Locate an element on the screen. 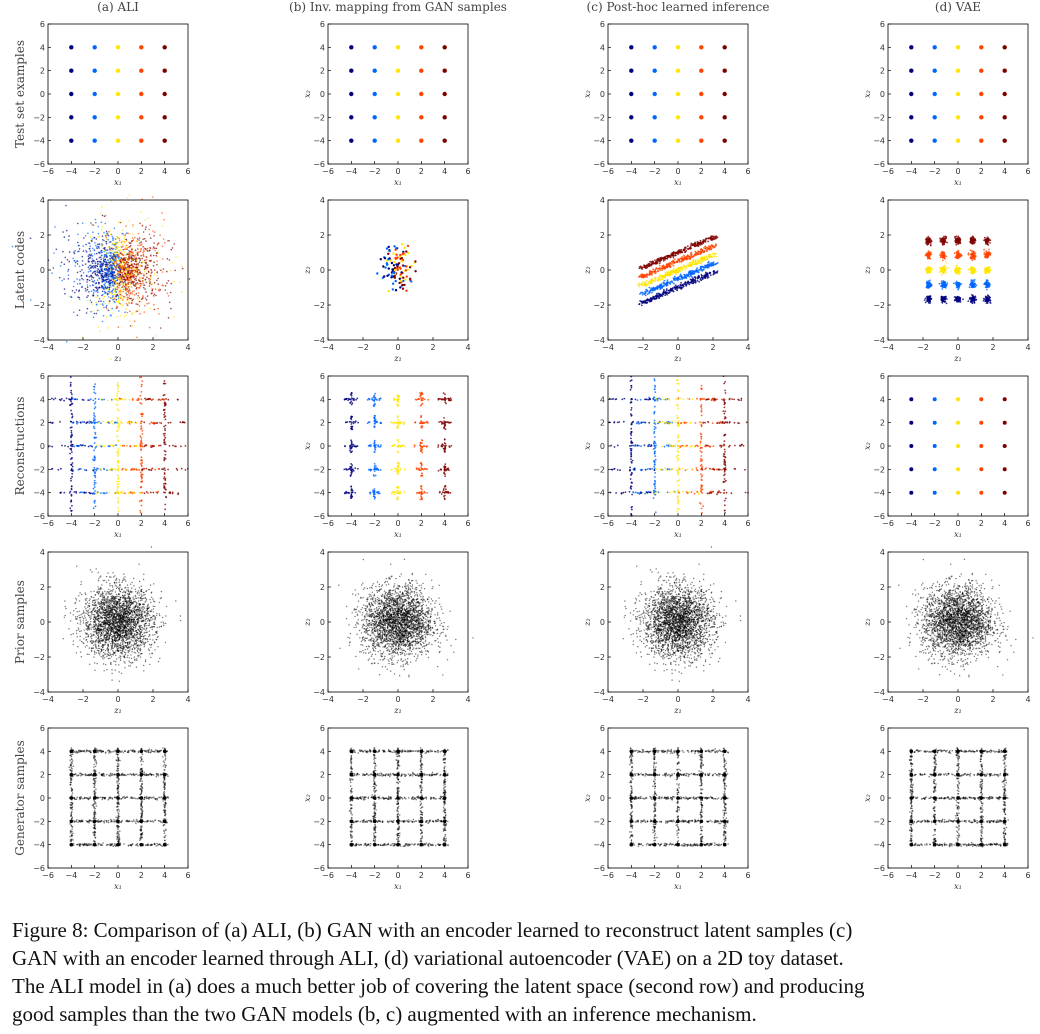  x-tick-label: 4 is located at coordinates (444, 171).